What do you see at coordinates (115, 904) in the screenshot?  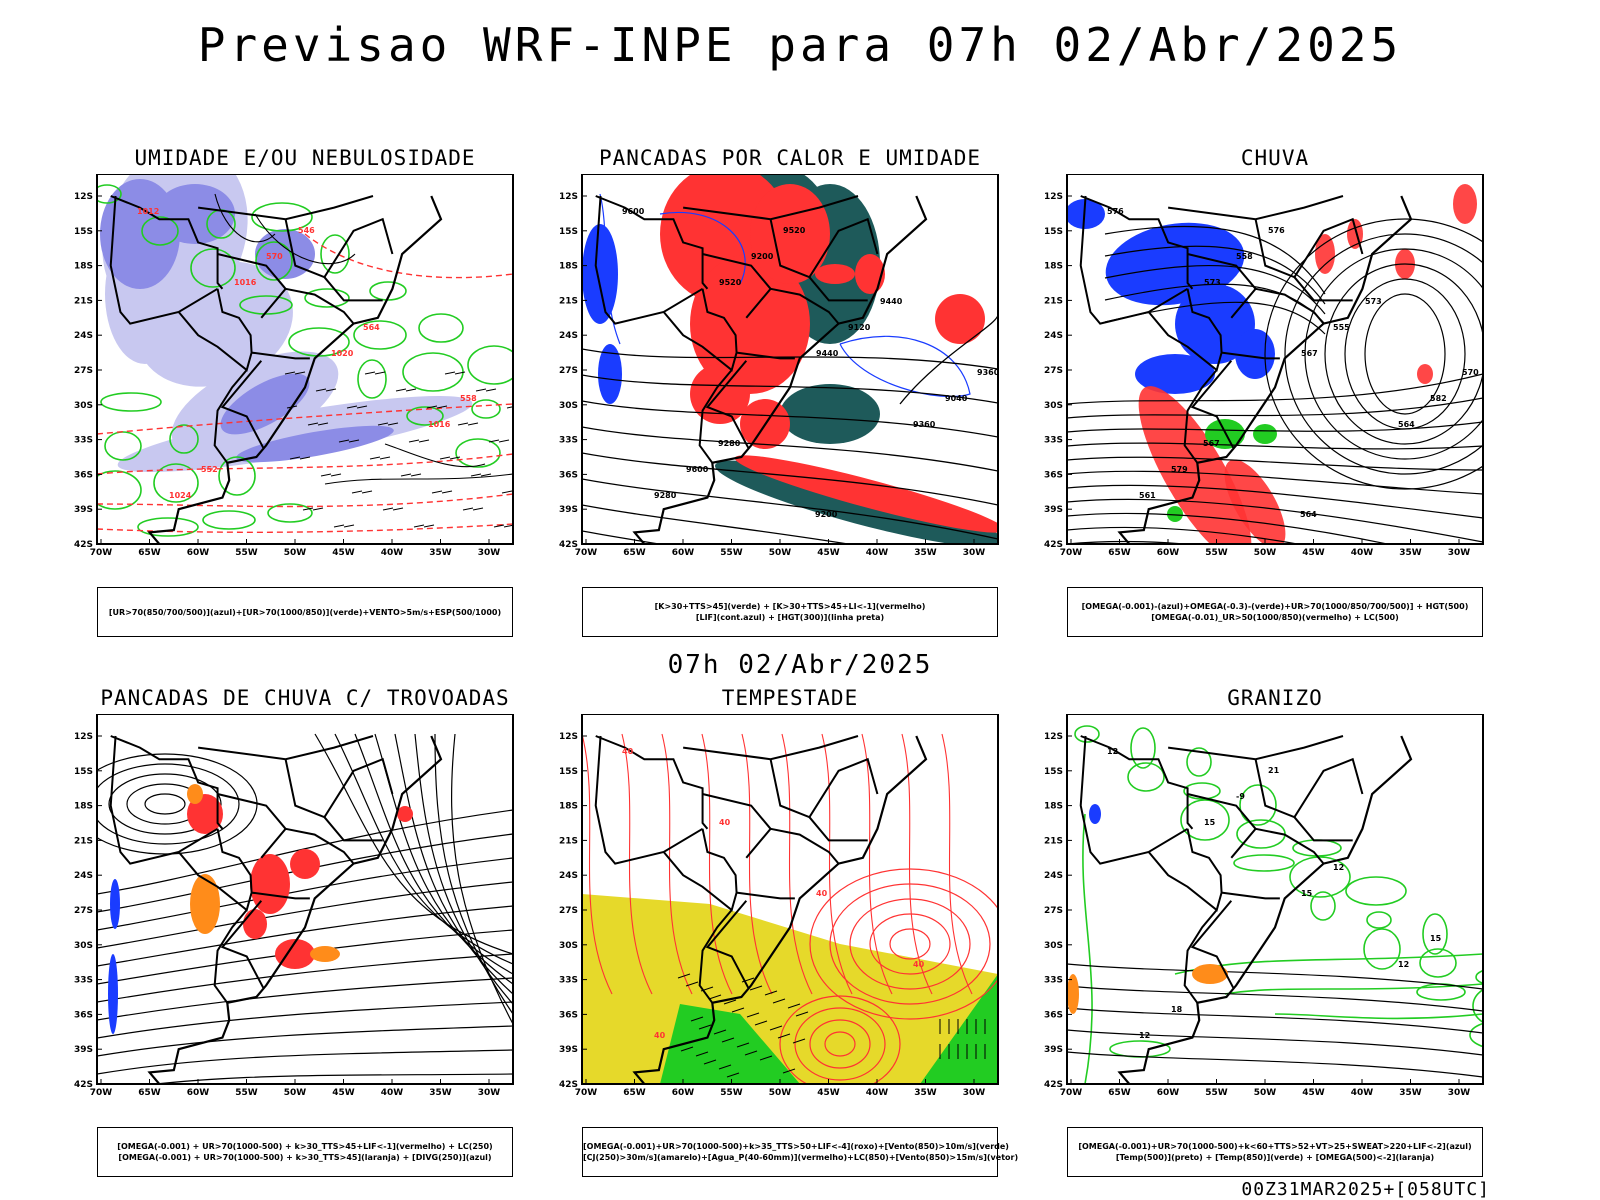 I see `divergence-area` at bounding box center [115, 904].